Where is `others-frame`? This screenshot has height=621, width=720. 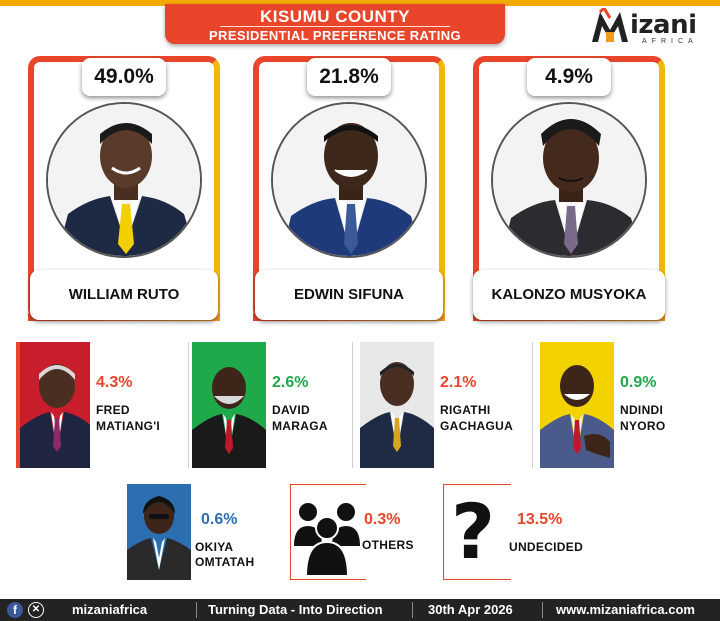
others-frame is located at coordinates (328, 532).